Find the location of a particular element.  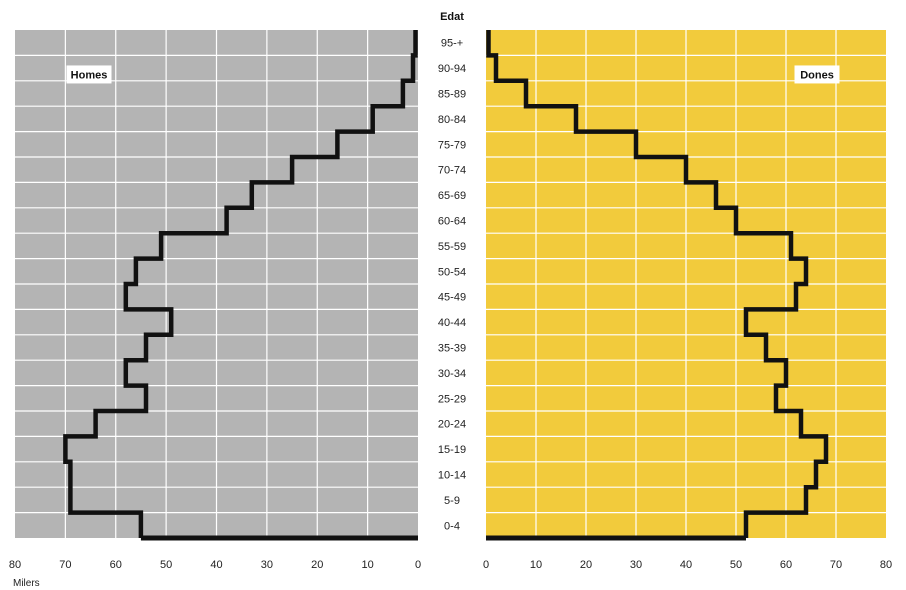

age-label: 45-49 is located at coordinates (452, 298).